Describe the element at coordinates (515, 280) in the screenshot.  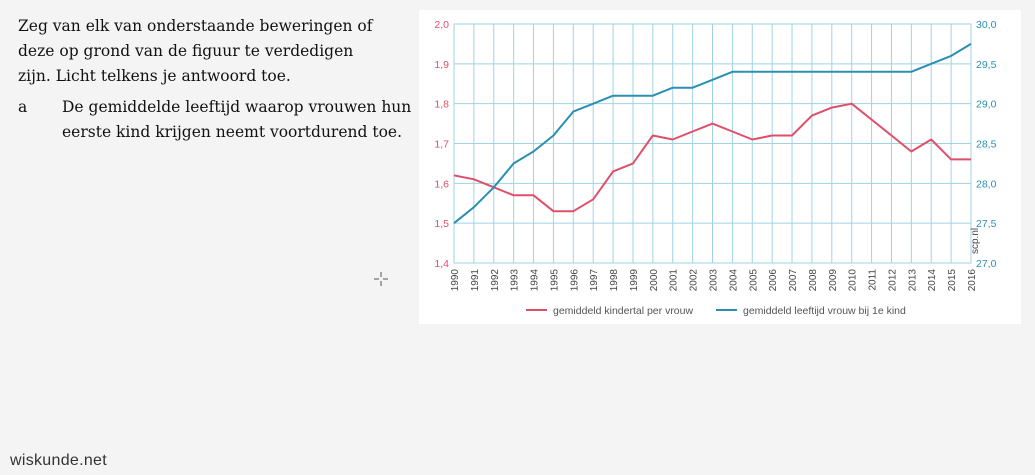
I see `x-tick-label: 1993` at that location.